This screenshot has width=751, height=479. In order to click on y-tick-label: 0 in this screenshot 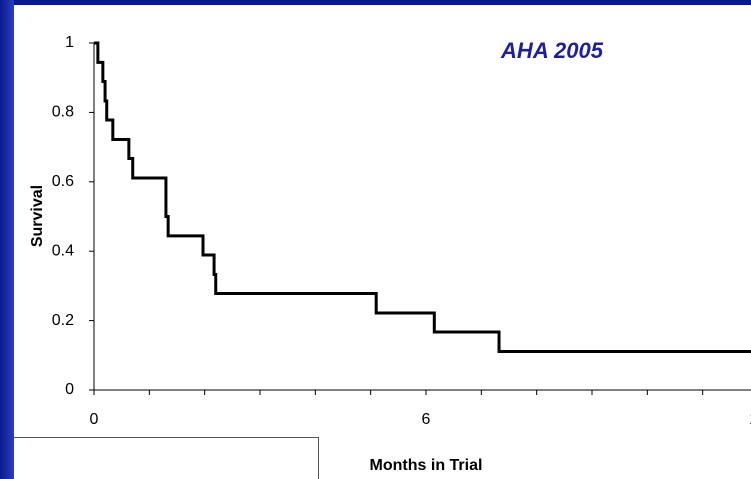, I will do `click(69, 389)`.